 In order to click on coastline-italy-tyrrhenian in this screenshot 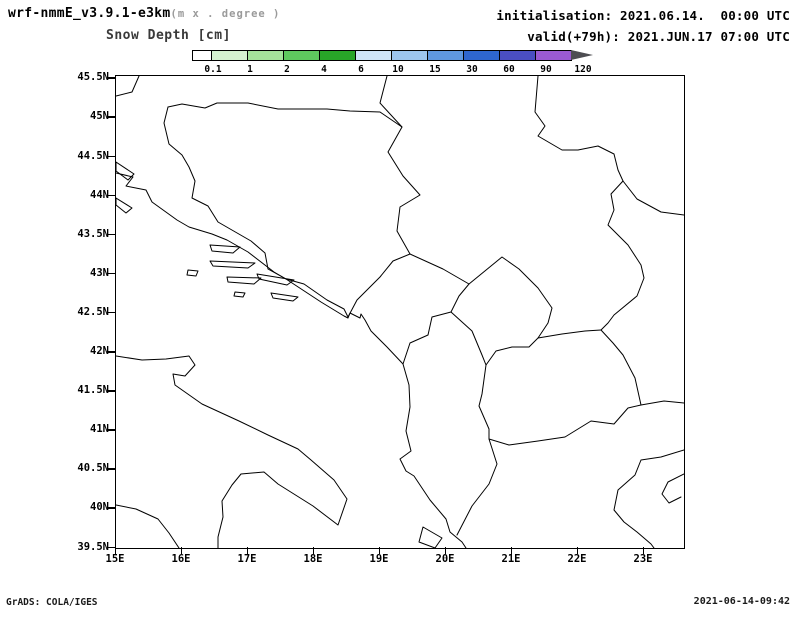, I will do `click(148, 526)`.